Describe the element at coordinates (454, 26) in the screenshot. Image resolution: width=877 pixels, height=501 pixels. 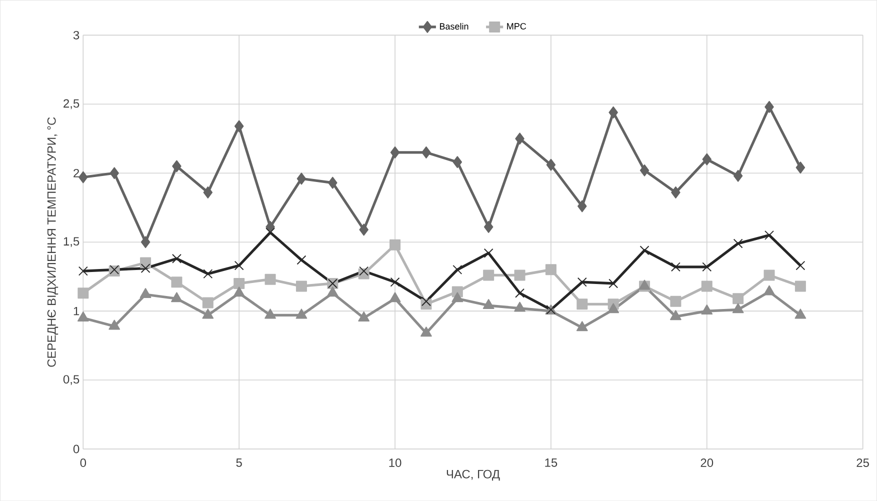
I see `legend-label: Baselin` at that location.